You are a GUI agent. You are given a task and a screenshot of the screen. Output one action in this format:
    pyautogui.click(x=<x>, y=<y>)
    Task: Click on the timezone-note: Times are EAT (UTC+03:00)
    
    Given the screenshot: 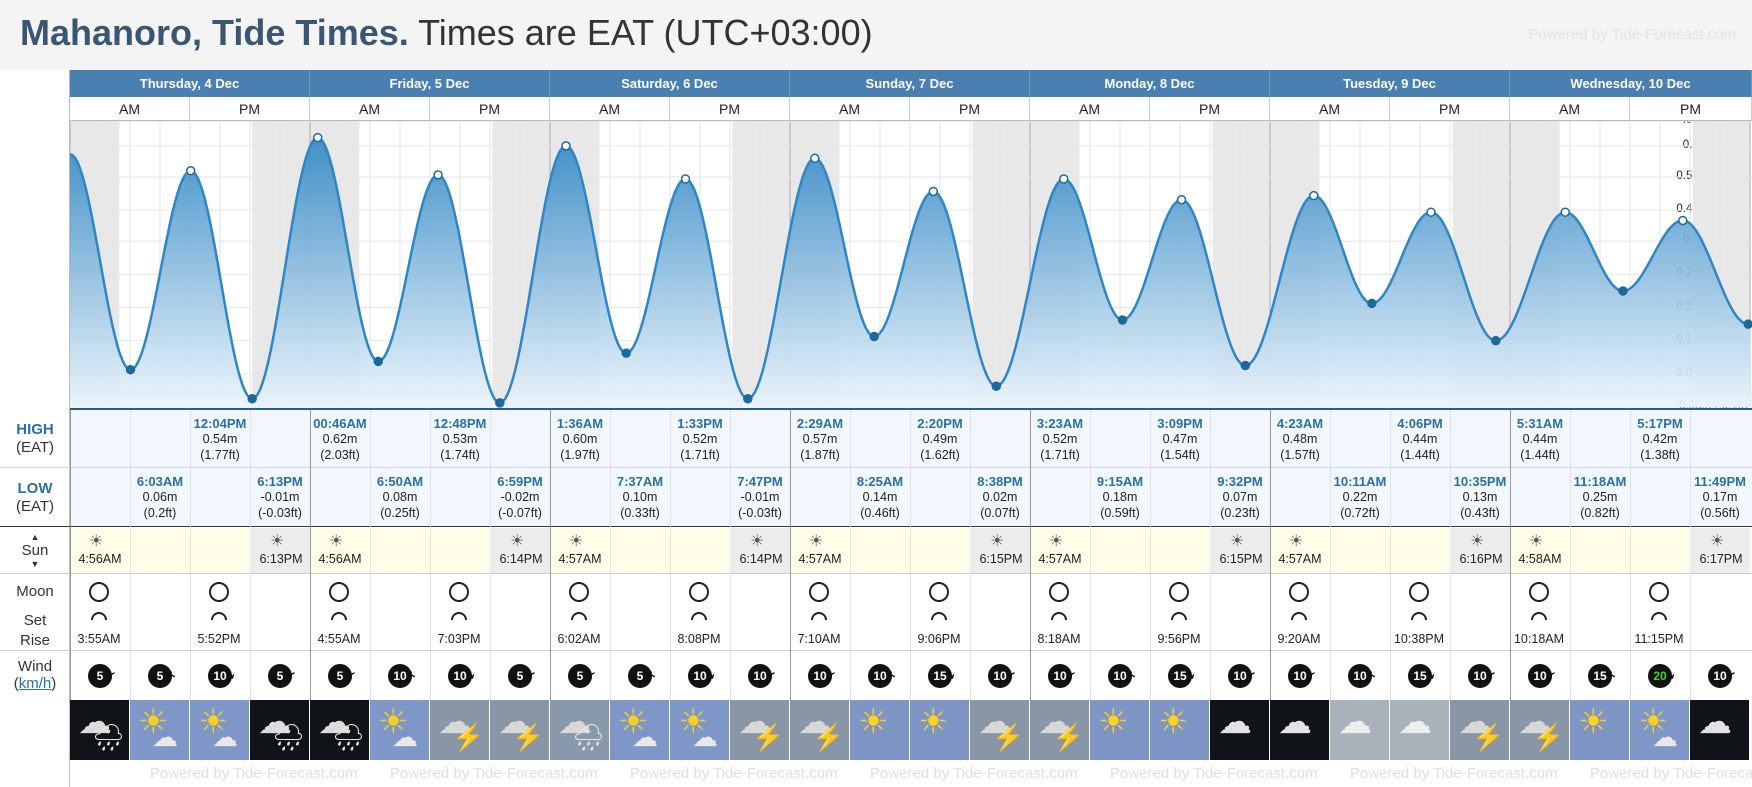 What is the action you would take?
    pyautogui.click(x=645, y=32)
    